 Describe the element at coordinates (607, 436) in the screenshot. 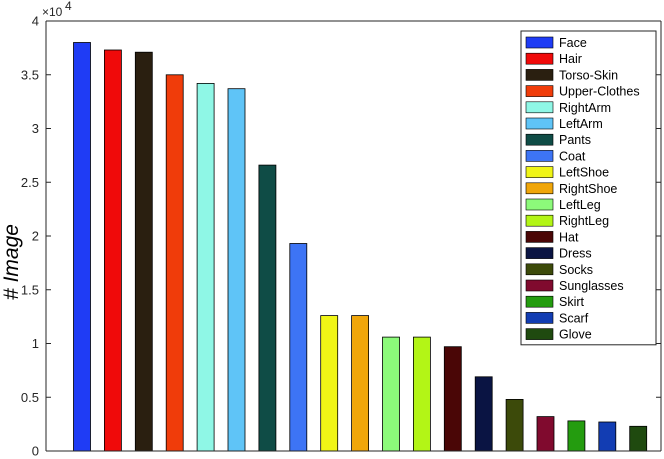

I see `bar-scarf` at that location.